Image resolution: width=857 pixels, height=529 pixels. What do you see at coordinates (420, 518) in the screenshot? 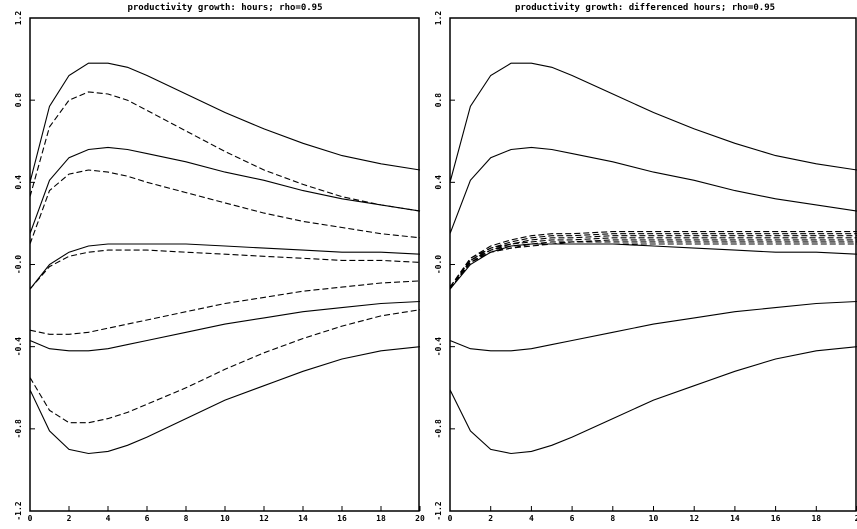
I see `x-tick-label: 20` at bounding box center [420, 518].